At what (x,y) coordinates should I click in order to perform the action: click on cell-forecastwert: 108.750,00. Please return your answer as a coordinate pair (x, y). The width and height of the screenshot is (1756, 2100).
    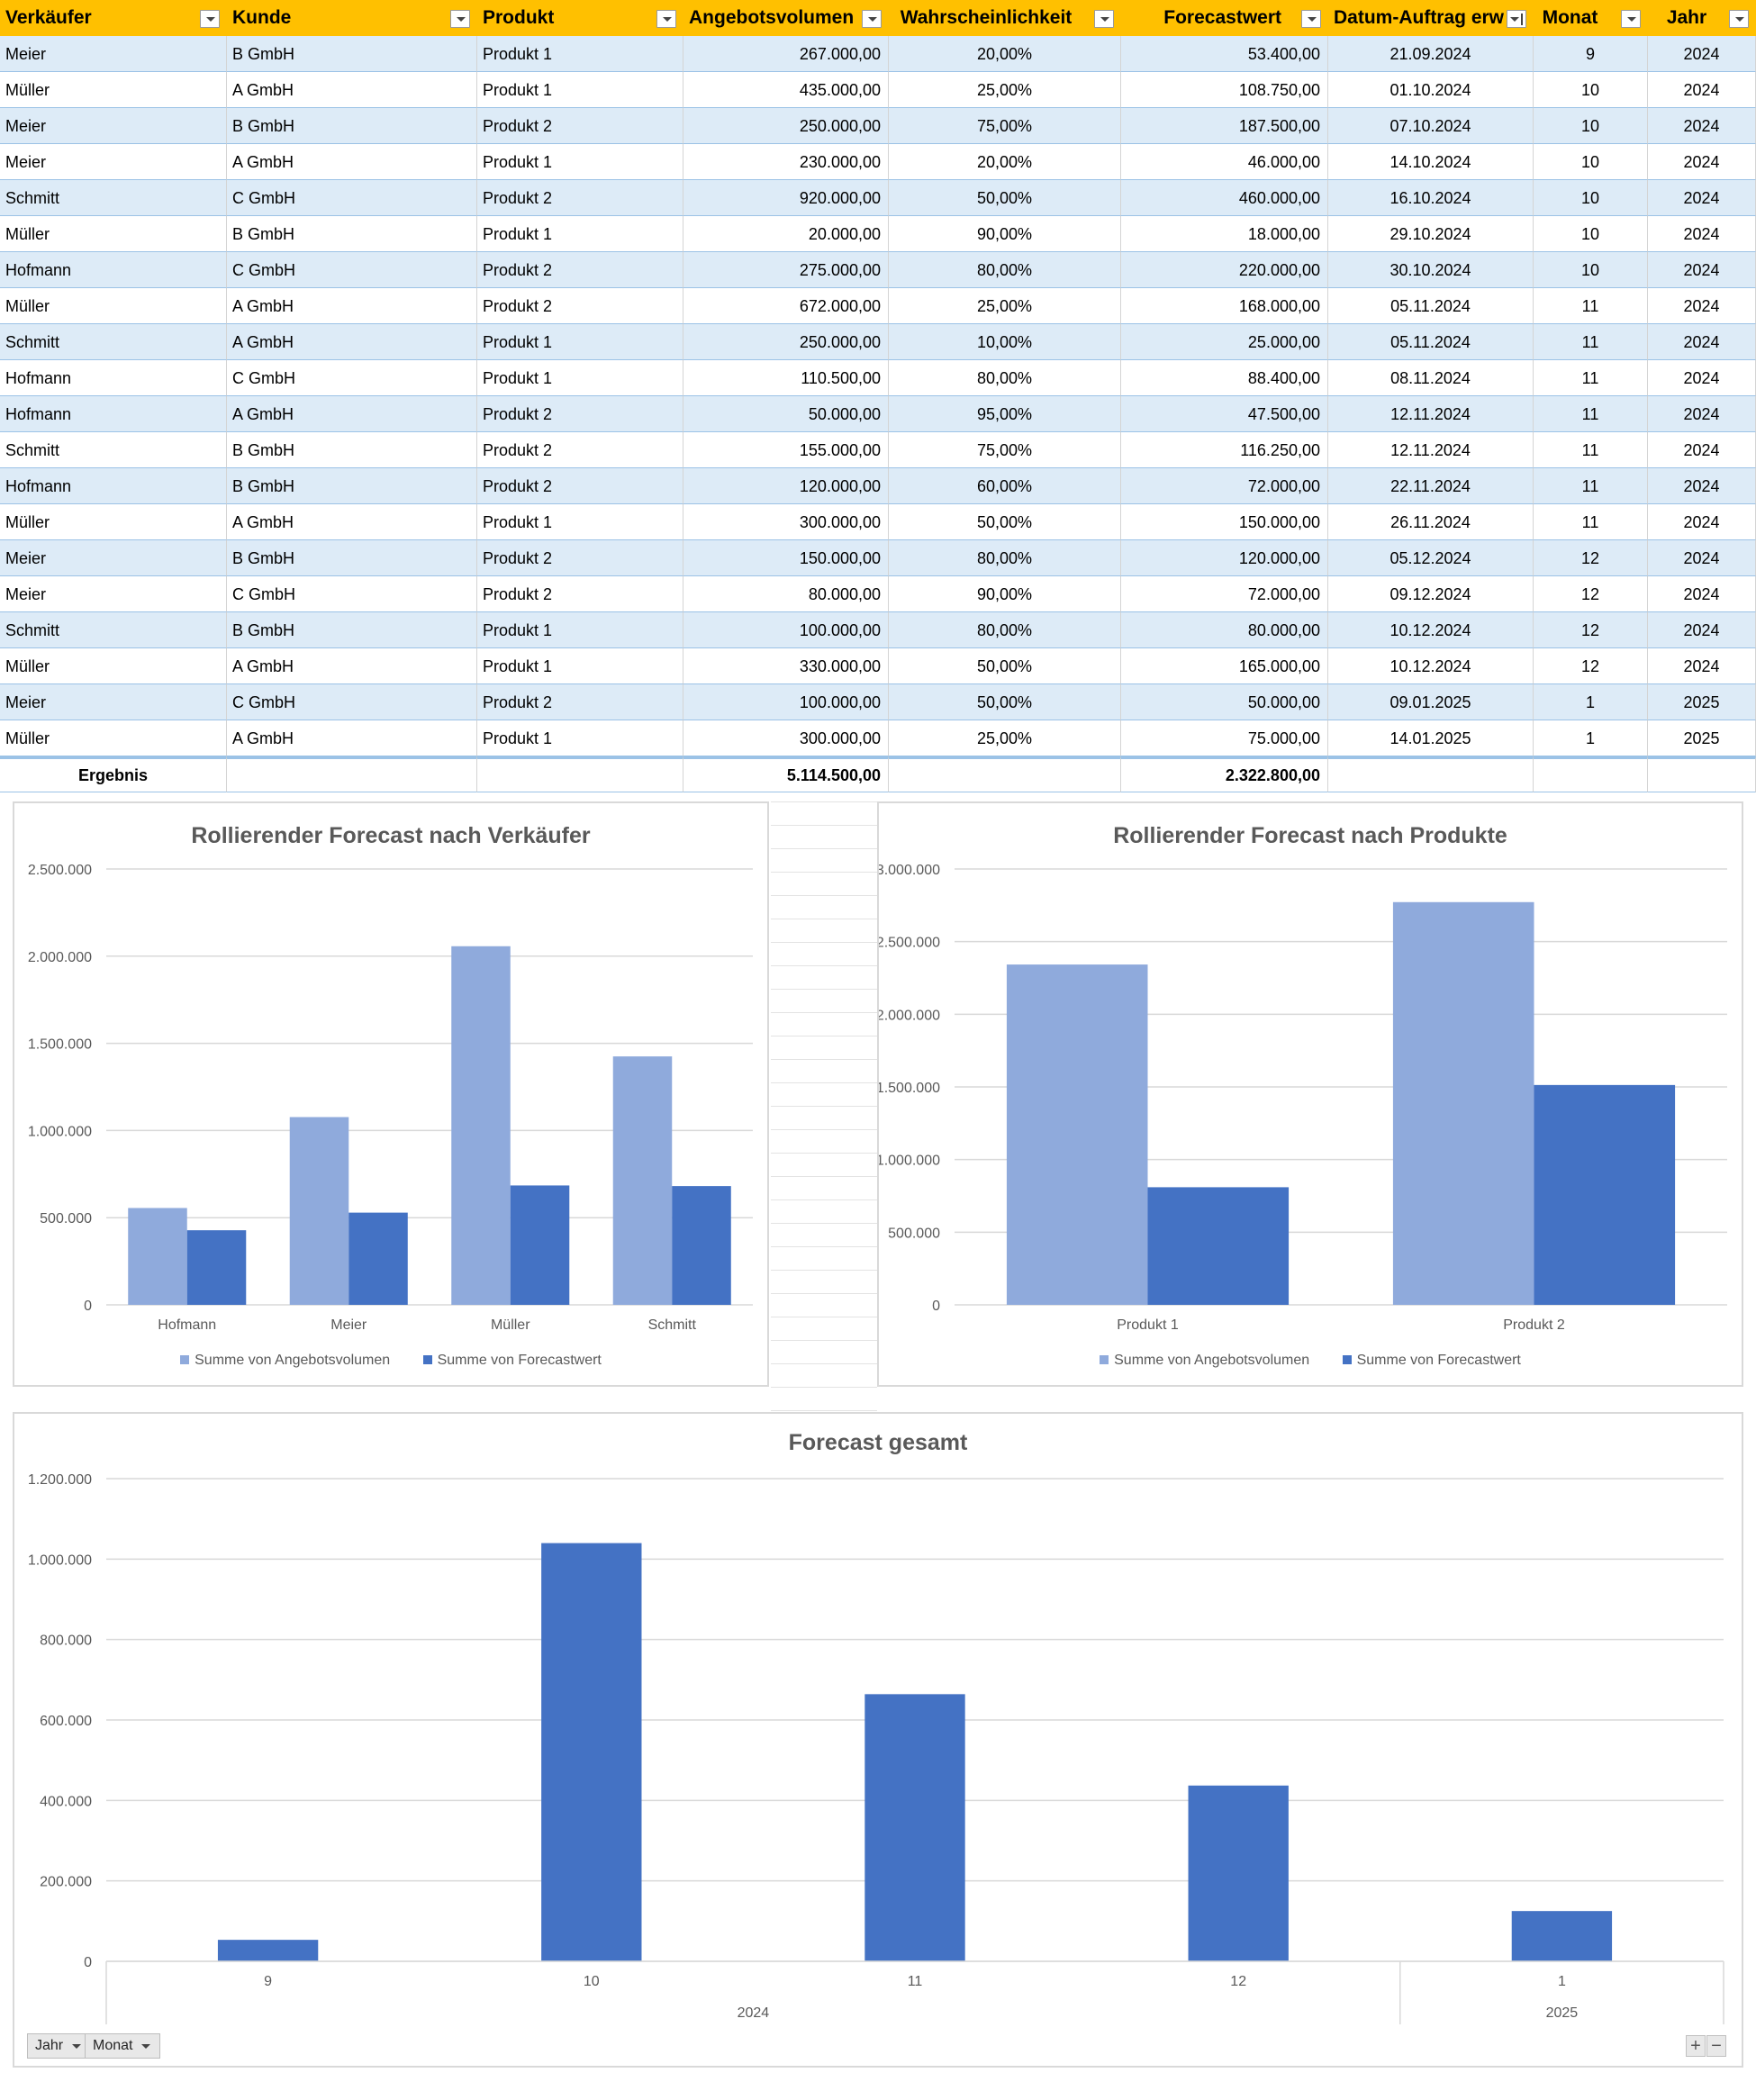
    Looking at the image, I should click on (1225, 90).